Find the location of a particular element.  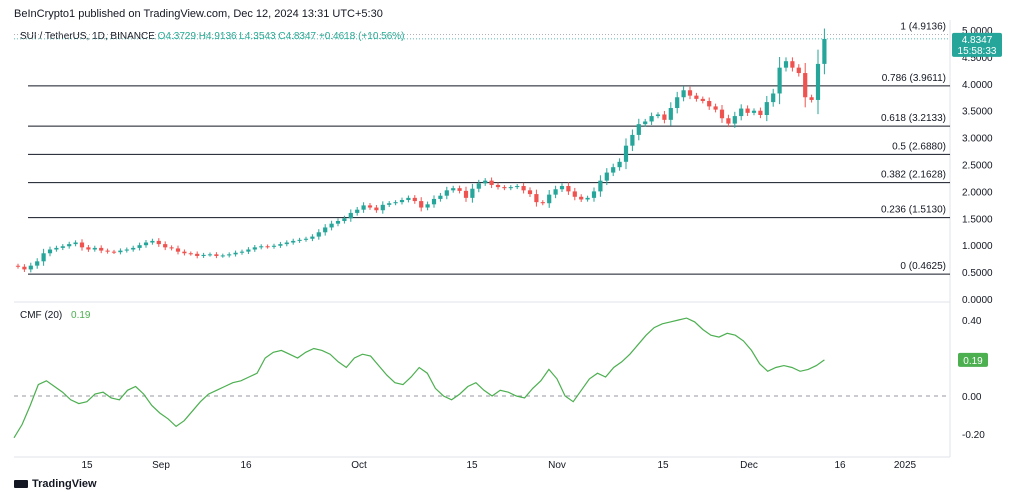

time-tick-label: Sep is located at coordinates (161, 465).